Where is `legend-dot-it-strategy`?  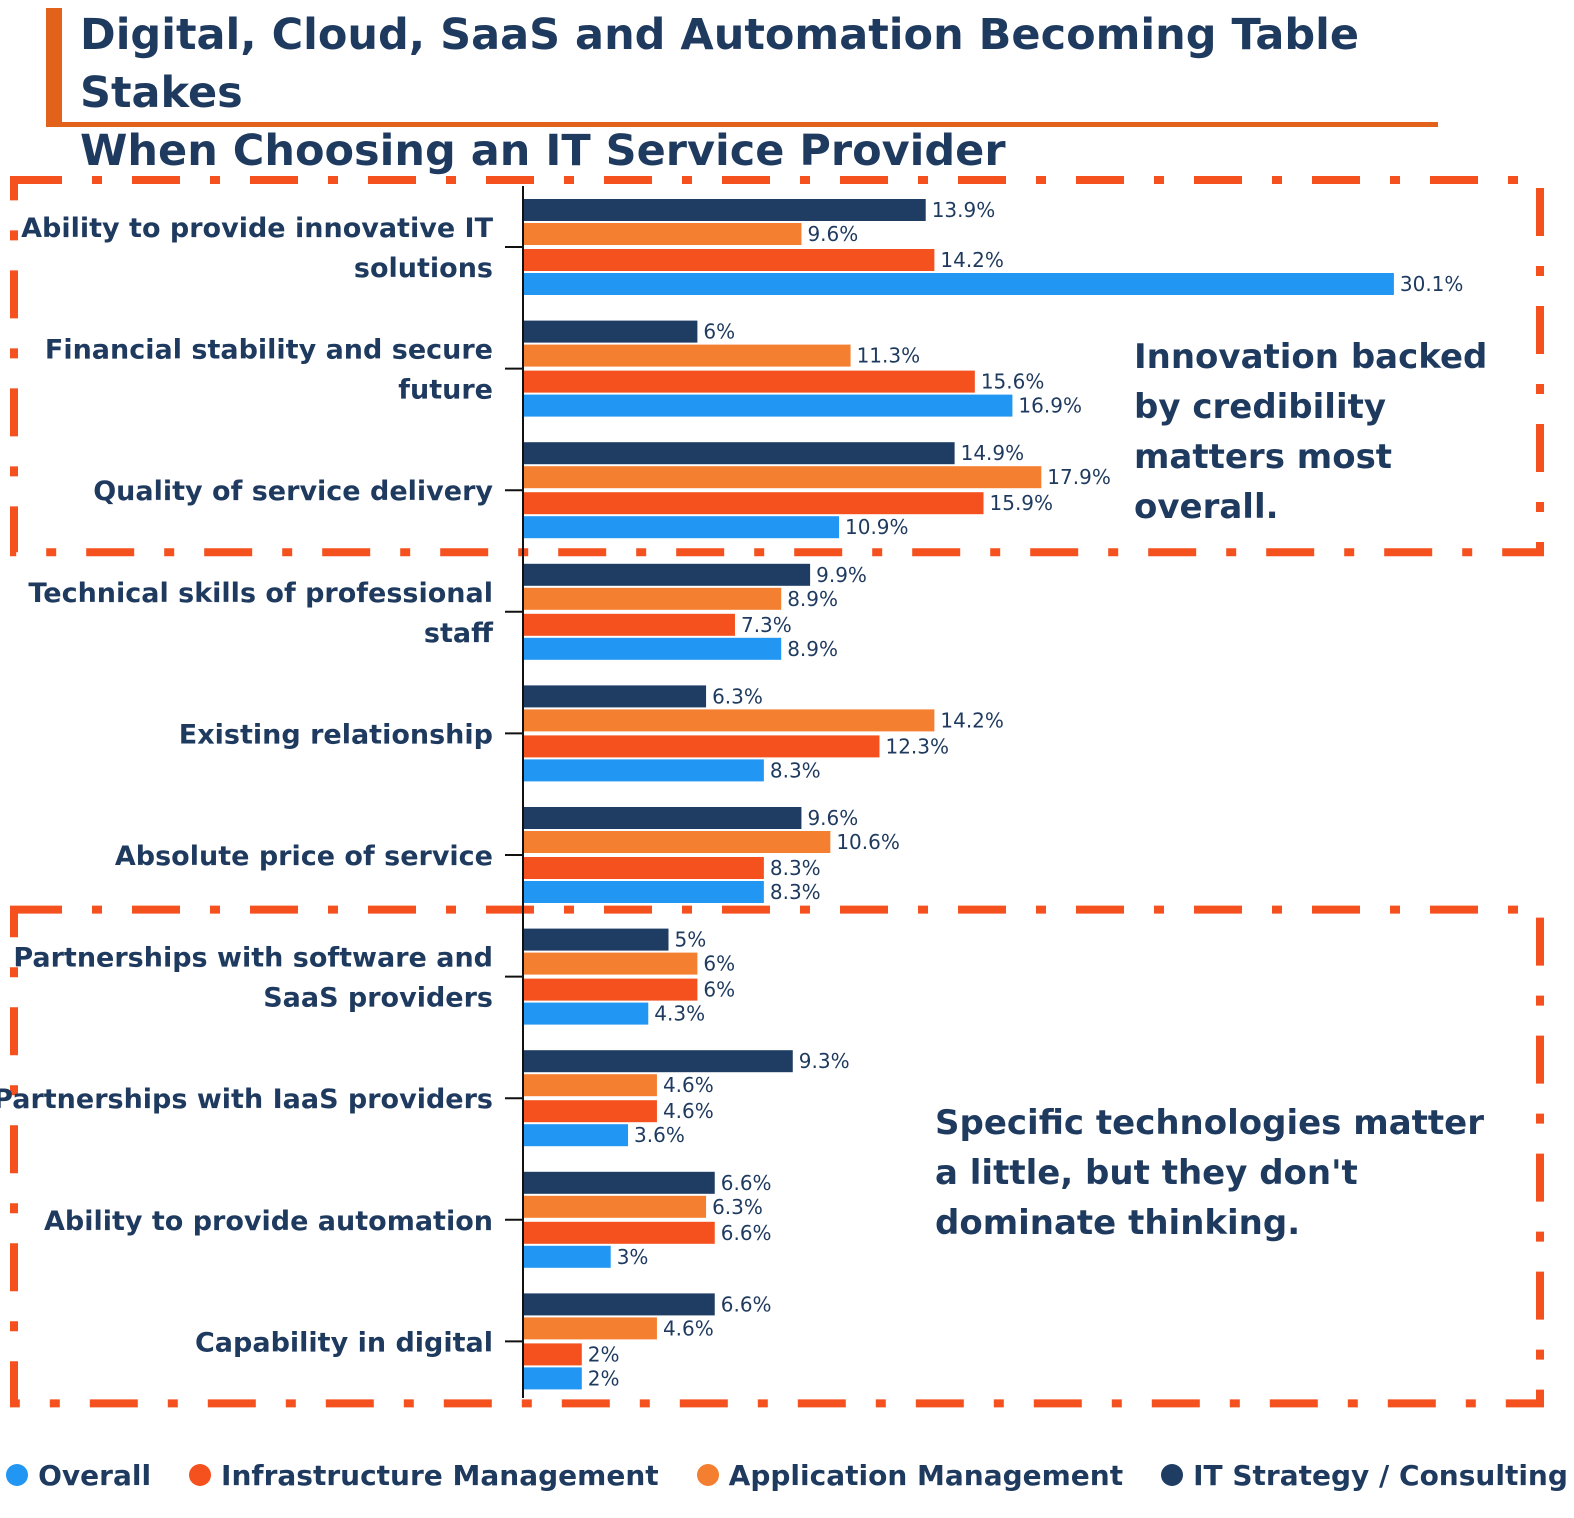
legend-dot-it-strategy is located at coordinates (1172, 1475).